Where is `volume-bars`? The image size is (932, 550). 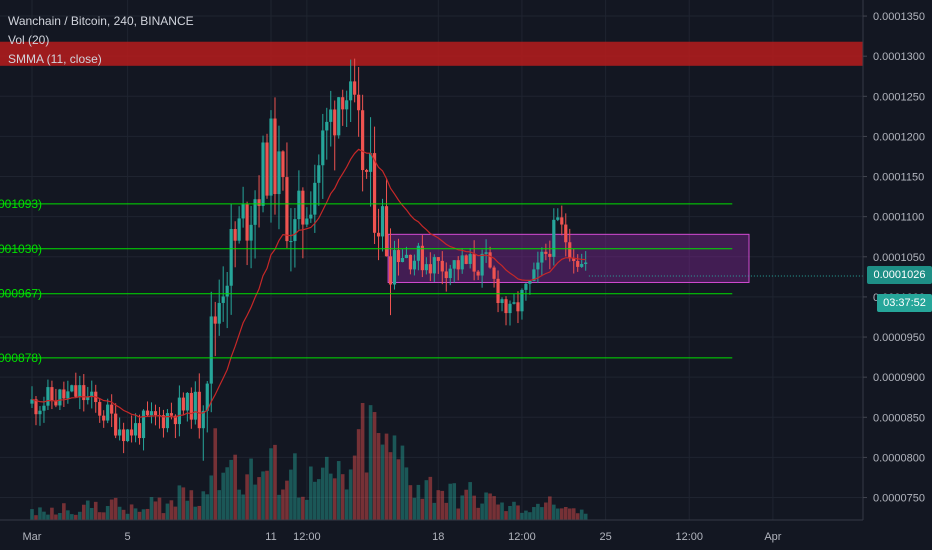 volume-bars is located at coordinates (309, 461).